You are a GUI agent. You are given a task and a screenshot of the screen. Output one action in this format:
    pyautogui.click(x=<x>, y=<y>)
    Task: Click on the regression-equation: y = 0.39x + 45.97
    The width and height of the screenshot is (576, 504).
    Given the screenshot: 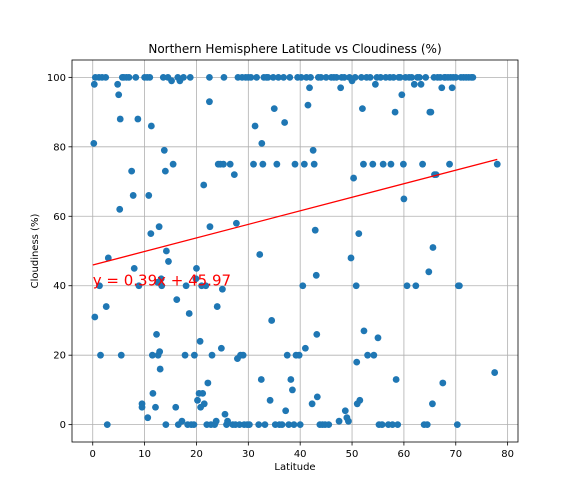 What is the action you would take?
    pyautogui.click(x=162, y=281)
    